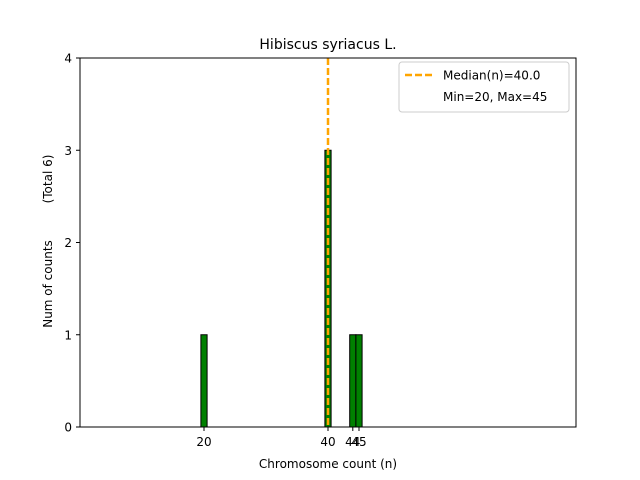 This screenshot has width=640, height=480. What do you see at coordinates (327, 442) in the screenshot?
I see `x-tick-label-40: 40` at bounding box center [327, 442].